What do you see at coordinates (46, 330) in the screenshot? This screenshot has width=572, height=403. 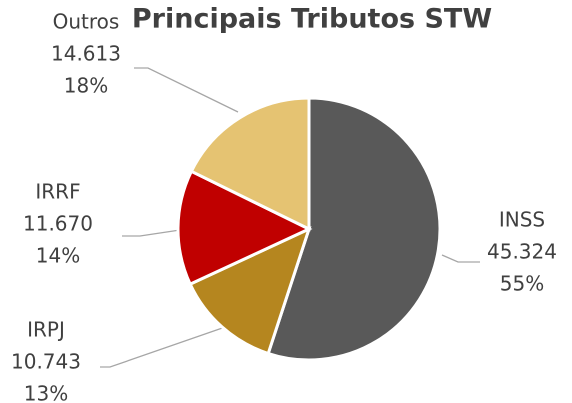 I see `category-label: IRPJ` at bounding box center [46, 330].